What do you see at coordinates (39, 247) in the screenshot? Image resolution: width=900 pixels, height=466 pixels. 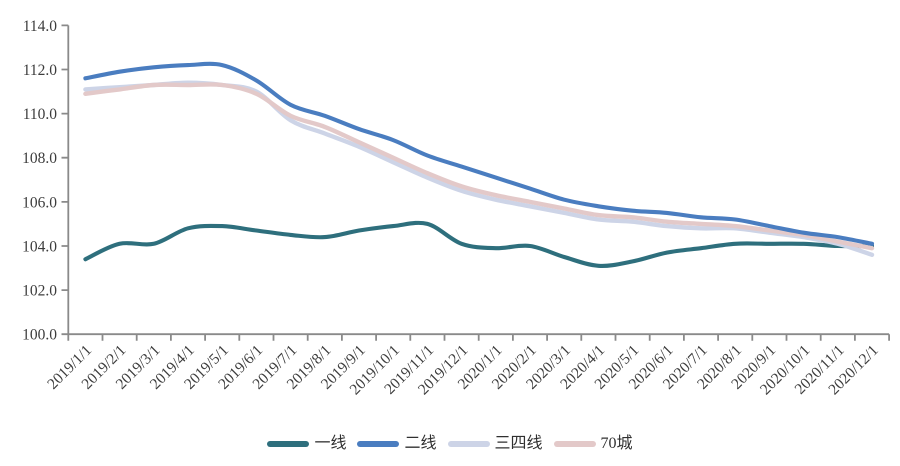 I see `y-tick-label: 104.0` at bounding box center [39, 247].